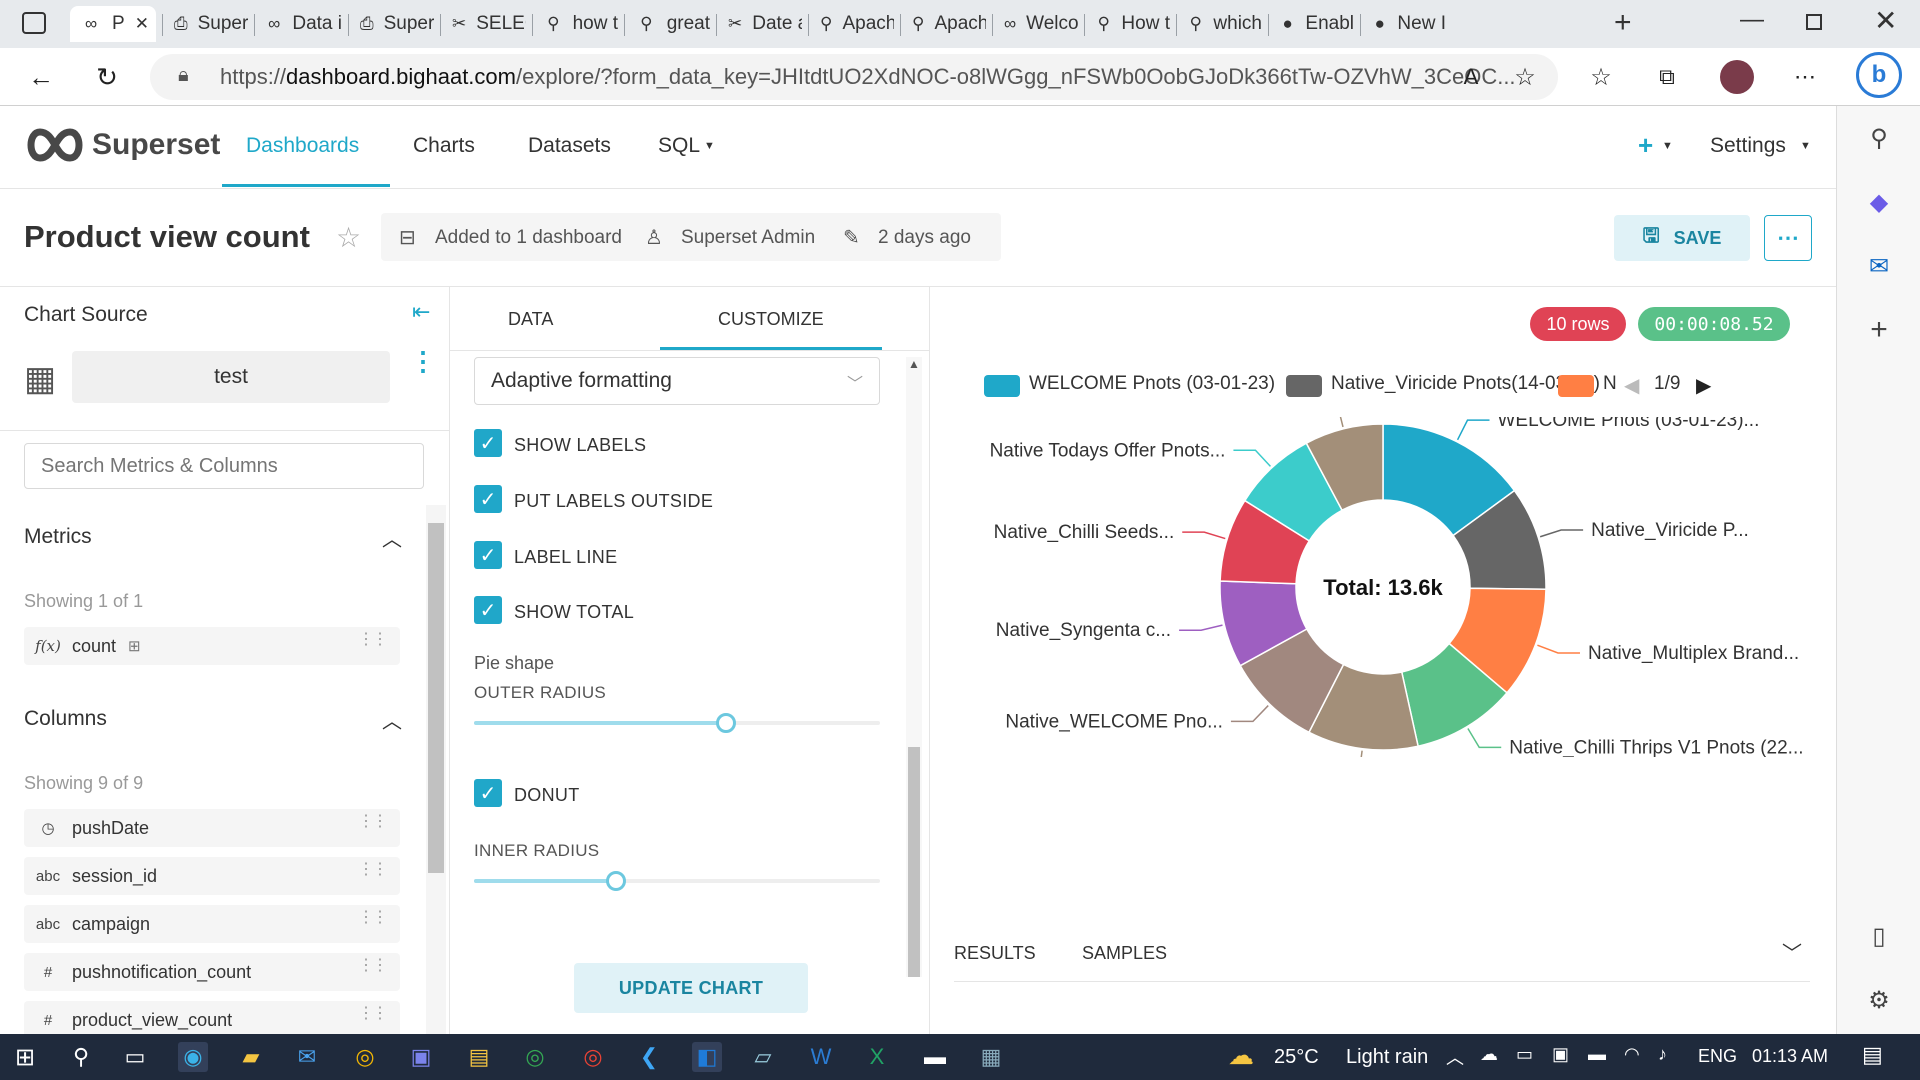 The height and width of the screenshot is (1080, 1920). What do you see at coordinates (1879, 329) in the screenshot?
I see `add-icon: +` at bounding box center [1879, 329].